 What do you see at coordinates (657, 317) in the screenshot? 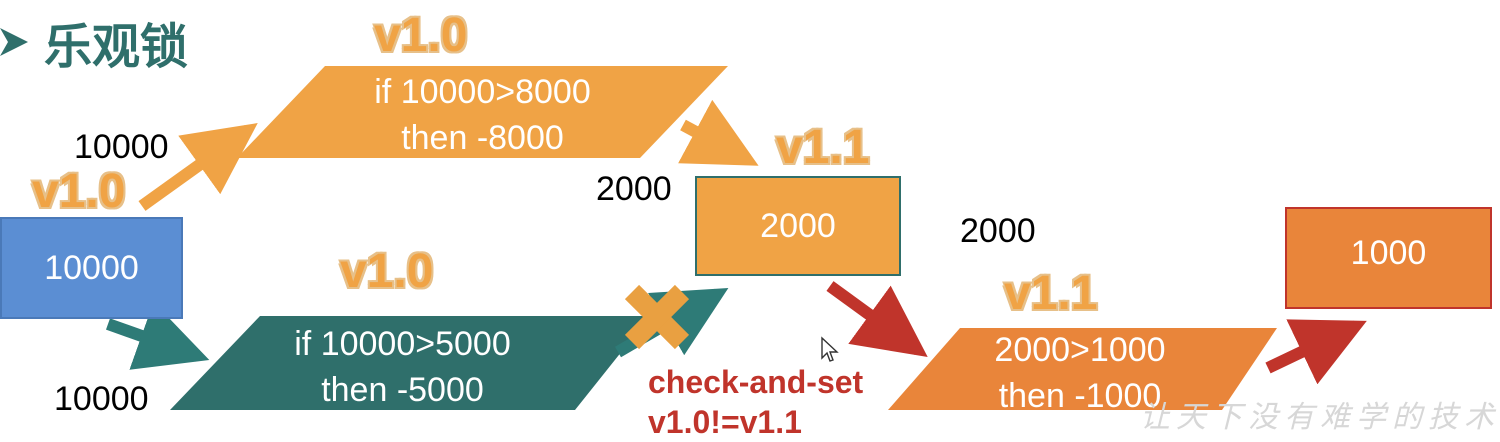
I see `reject-x-icon` at bounding box center [657, 317].